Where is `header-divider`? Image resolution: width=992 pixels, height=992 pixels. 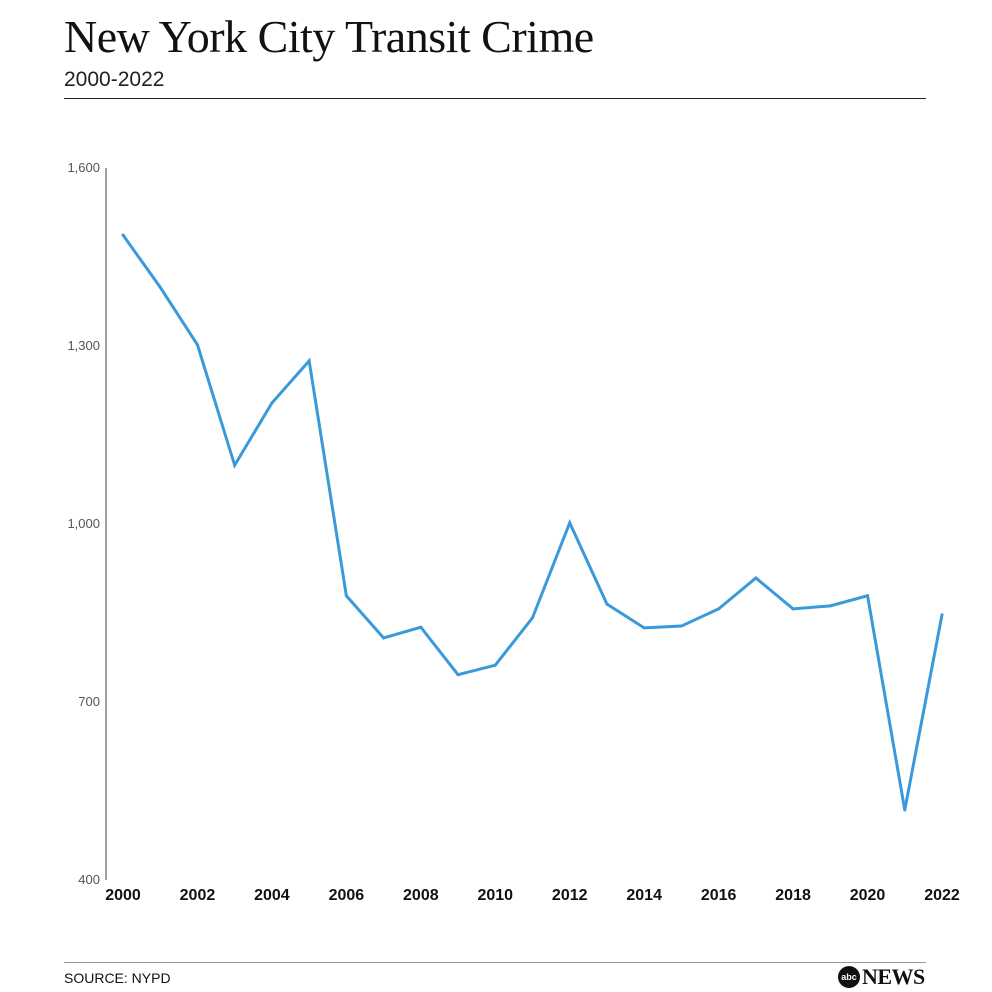
header-divider is located at coordinates (495, 98).